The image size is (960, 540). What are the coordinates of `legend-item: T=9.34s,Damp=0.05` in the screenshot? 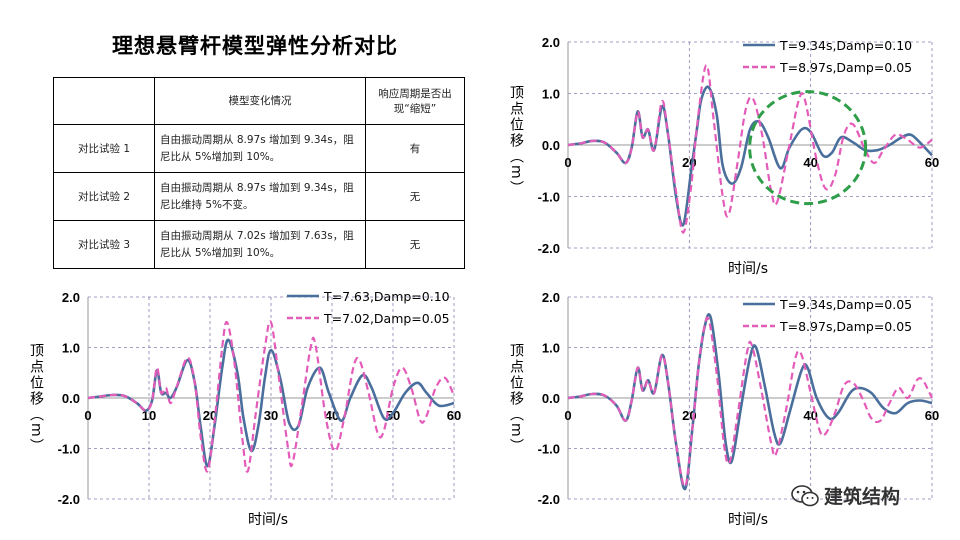 It's located at (827, 304).